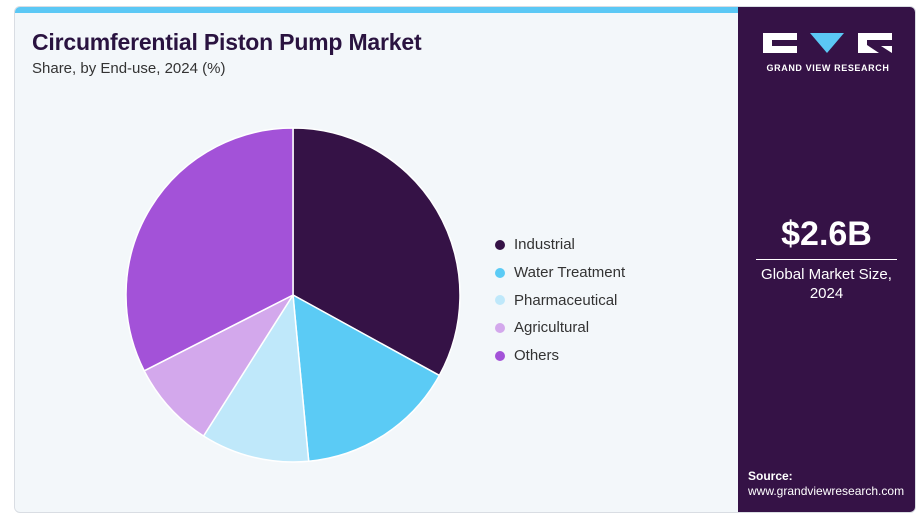  What do you see at coordinates (827, 43) in the screenshot?
I see `brand-logo-mark` at bounding box center [827, 43].